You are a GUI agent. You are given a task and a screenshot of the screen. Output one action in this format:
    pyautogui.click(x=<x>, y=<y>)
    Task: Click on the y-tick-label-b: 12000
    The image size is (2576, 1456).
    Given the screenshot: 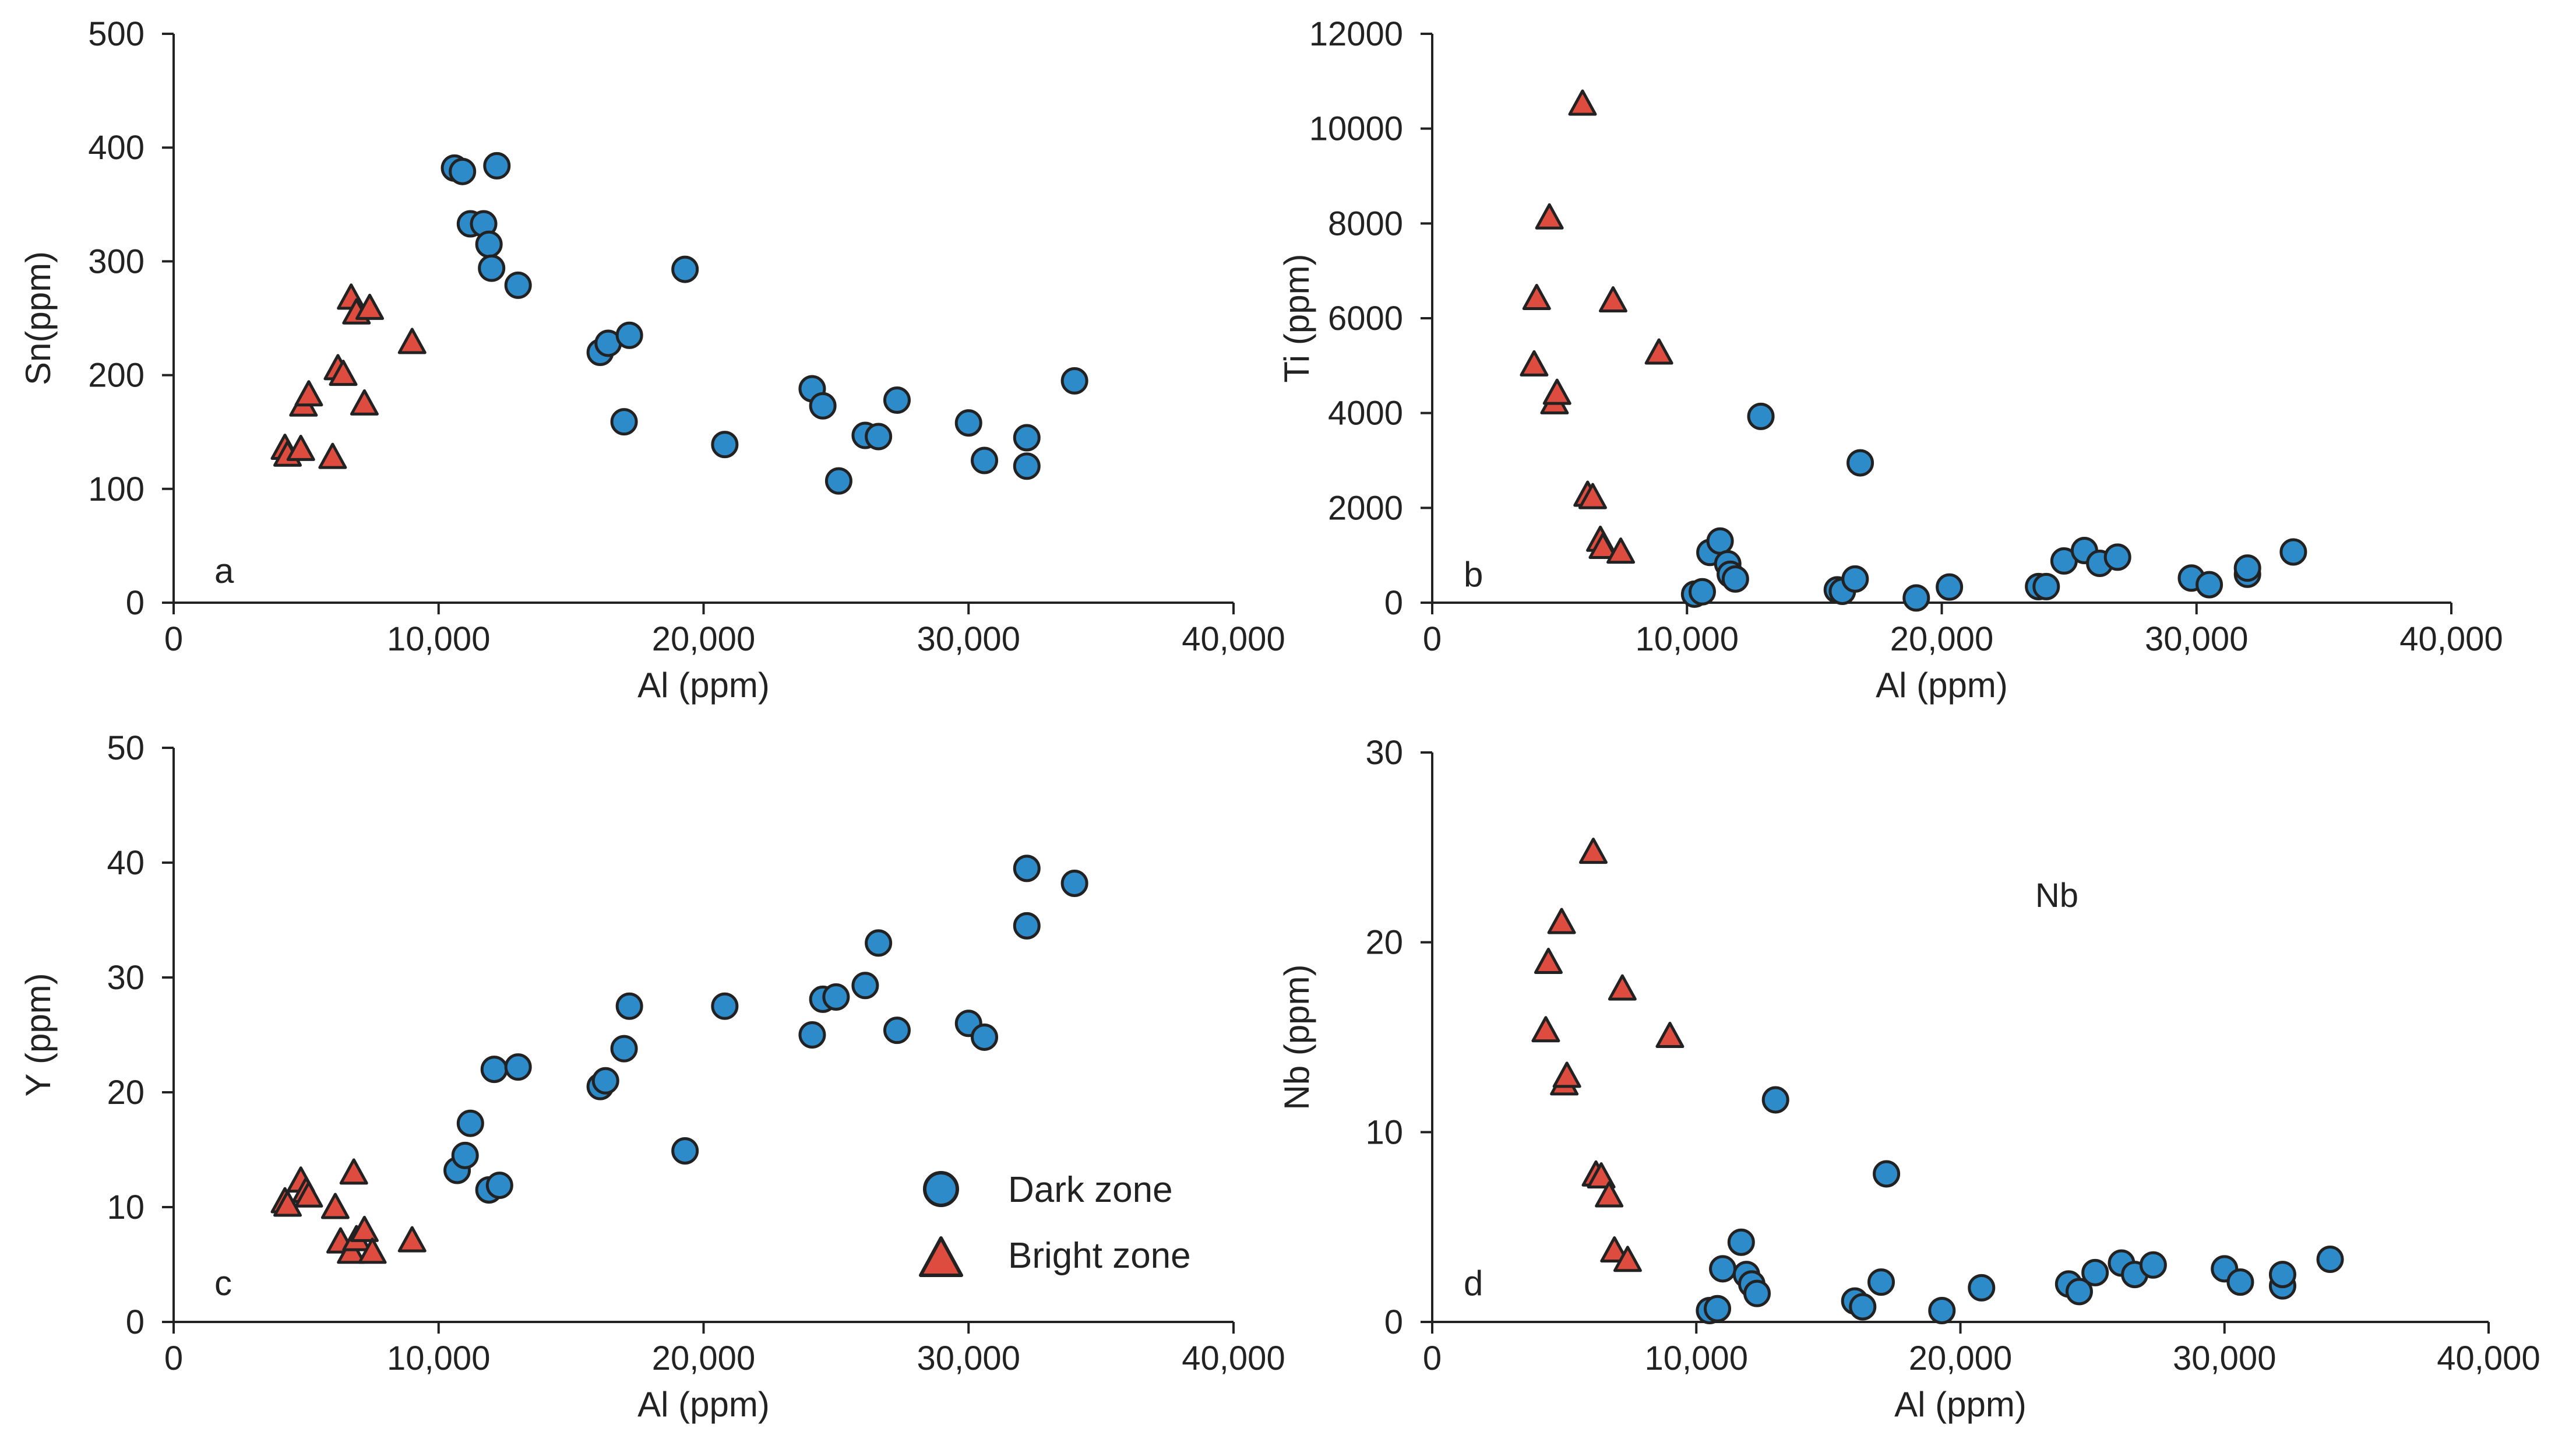 What is the action you would take?
    pyautogui.click(x=1356, y=34)
    